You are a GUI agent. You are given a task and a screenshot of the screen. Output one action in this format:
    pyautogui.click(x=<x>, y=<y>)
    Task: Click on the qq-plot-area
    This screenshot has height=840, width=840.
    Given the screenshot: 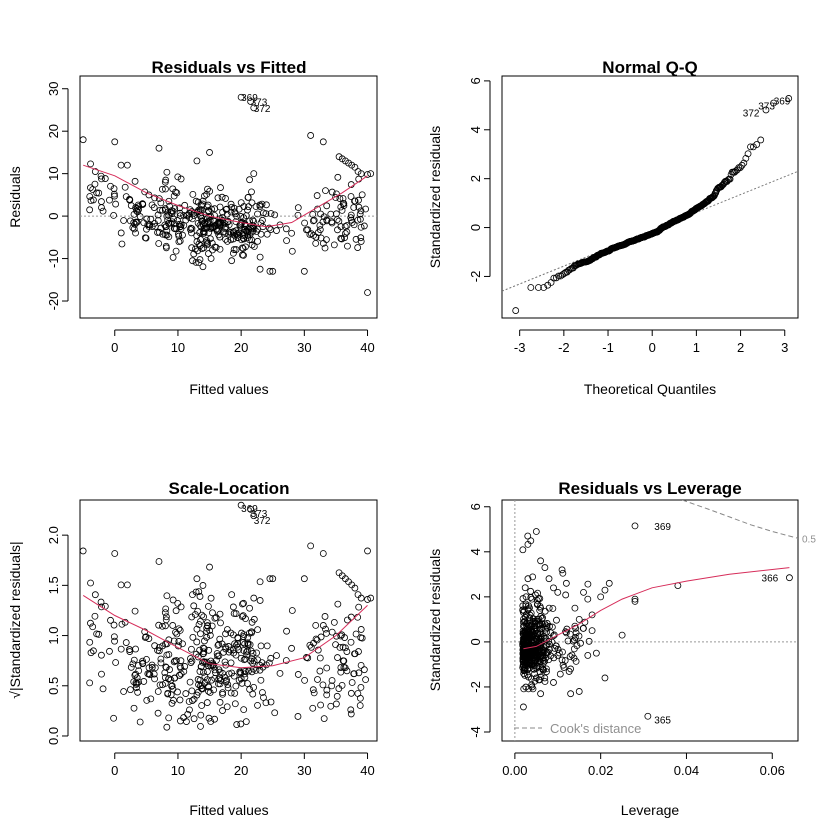 What is the action you would take?
    pyautogui.click(x=650, y=204)
    